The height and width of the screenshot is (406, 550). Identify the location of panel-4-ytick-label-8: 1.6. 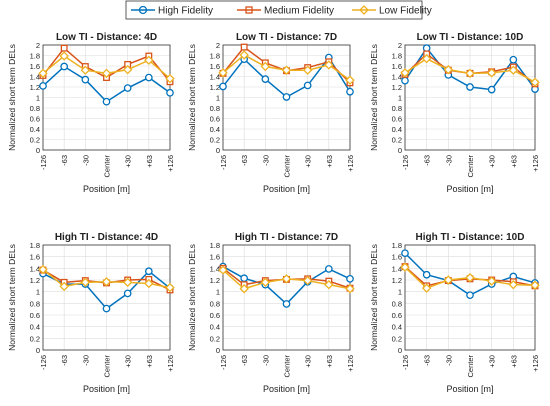
(35, 257).